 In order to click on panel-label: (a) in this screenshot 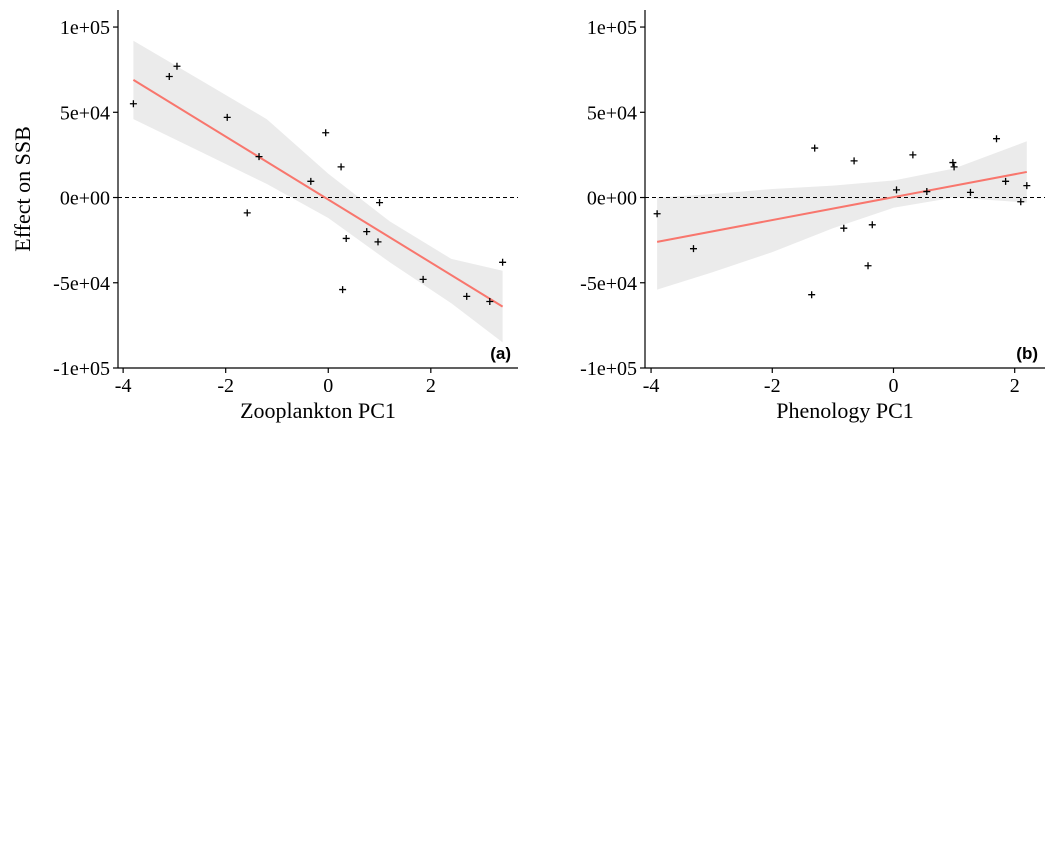, I will do `click(500, 353)`.